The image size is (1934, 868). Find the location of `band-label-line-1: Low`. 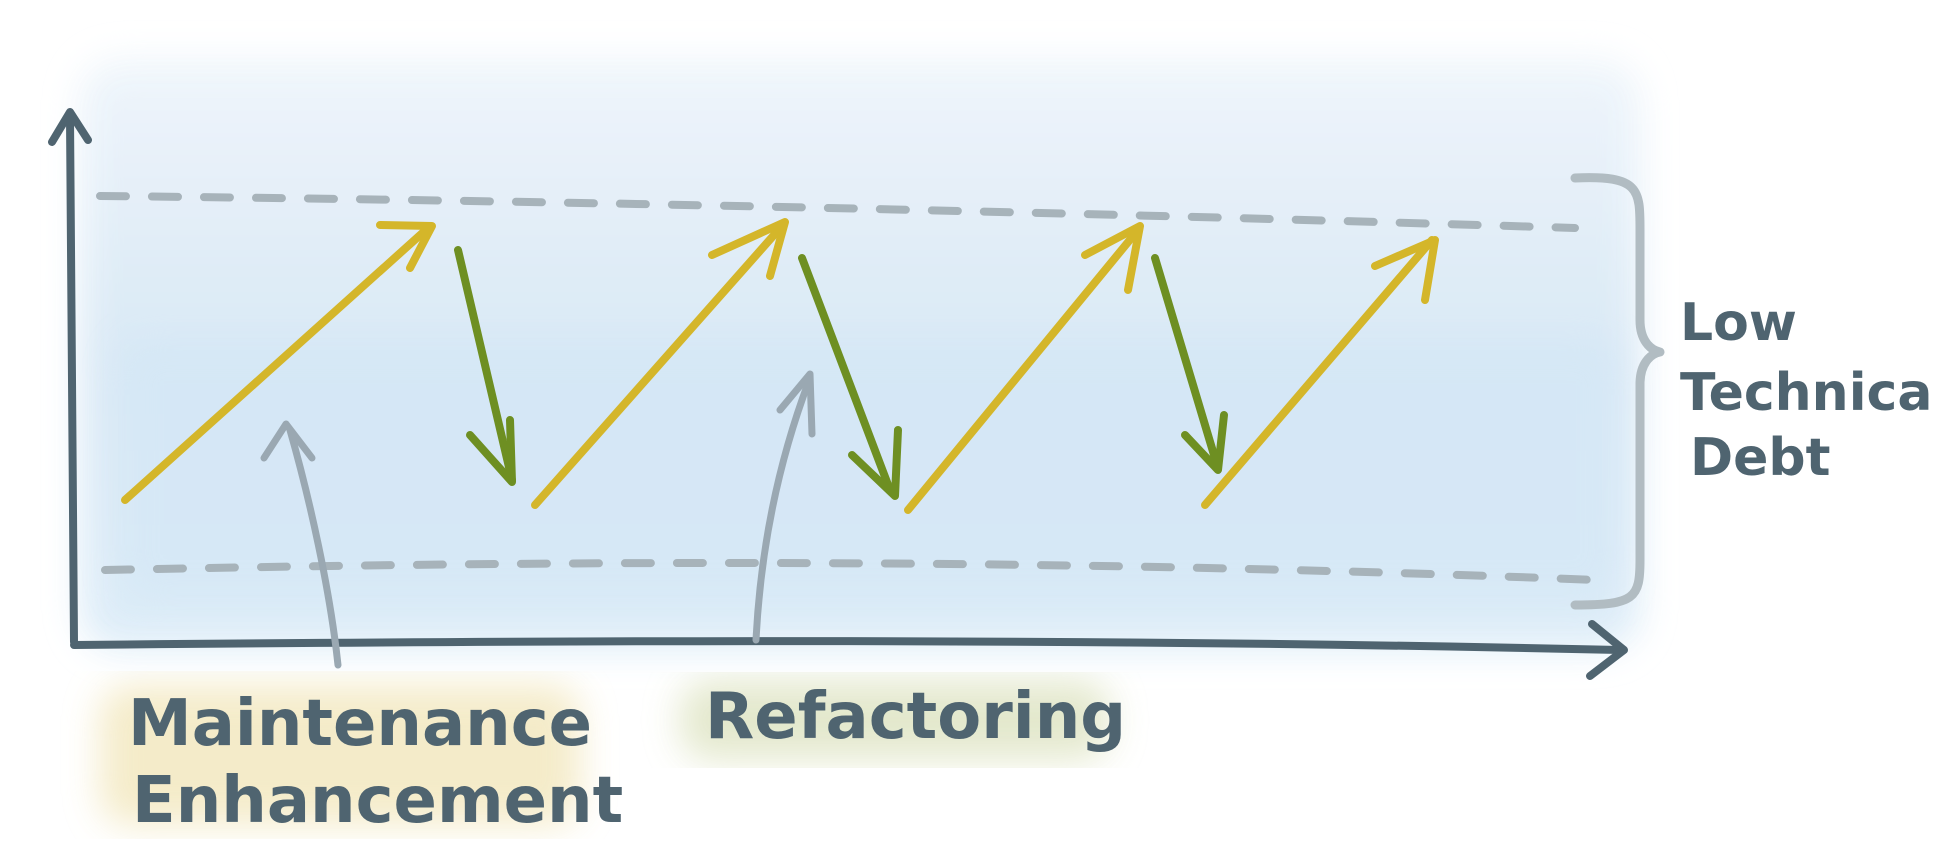

band-label-line-1: Low is located at coordinates (1738, 323).